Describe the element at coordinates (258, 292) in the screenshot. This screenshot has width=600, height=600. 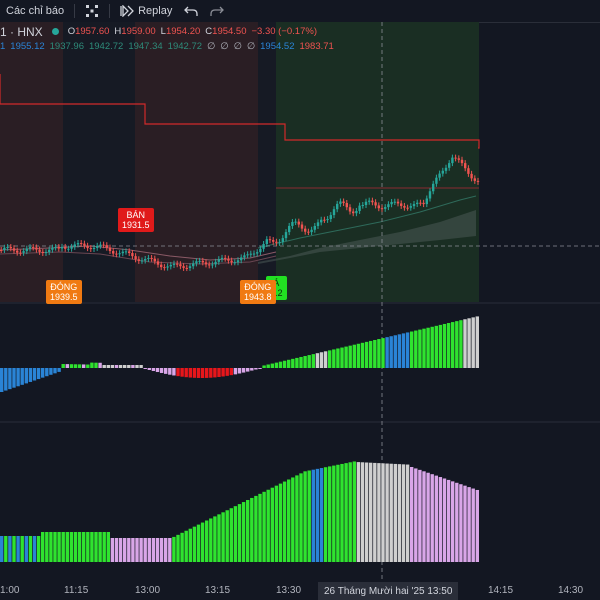
I see `close-signal: ĐÓNG 1943.8` at that location.